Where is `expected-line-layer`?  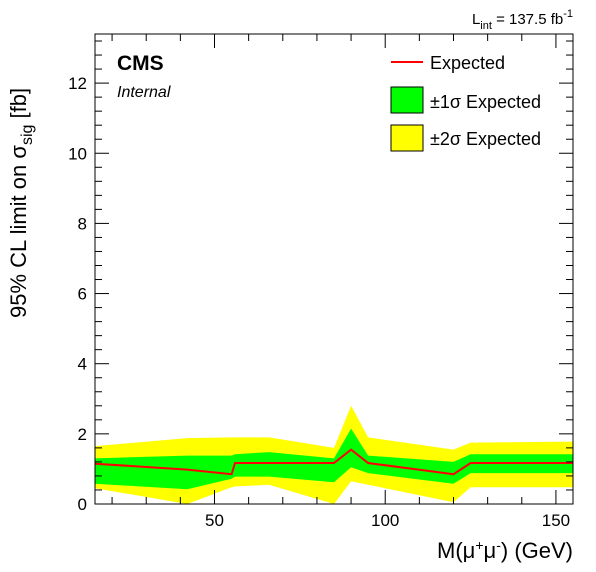
expected-line-layer is located at coordinates (333, 462).